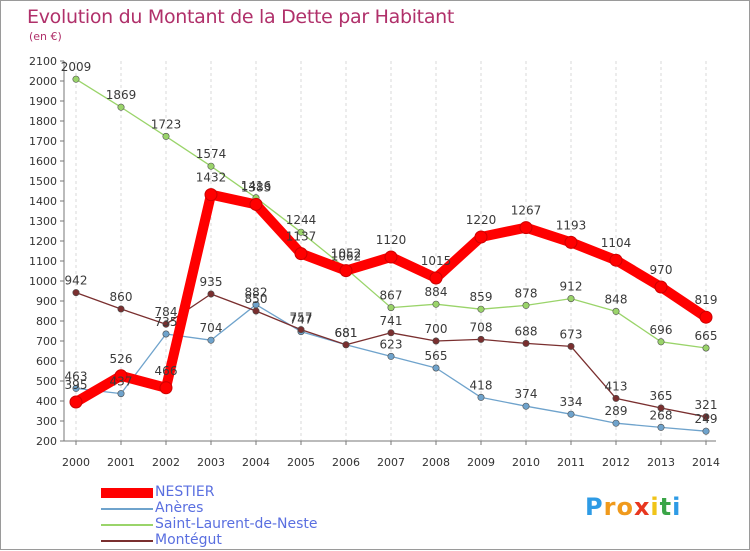 This screenshot has height=551, width=750. I want to click on data-label: 1416, so click(256, 186).